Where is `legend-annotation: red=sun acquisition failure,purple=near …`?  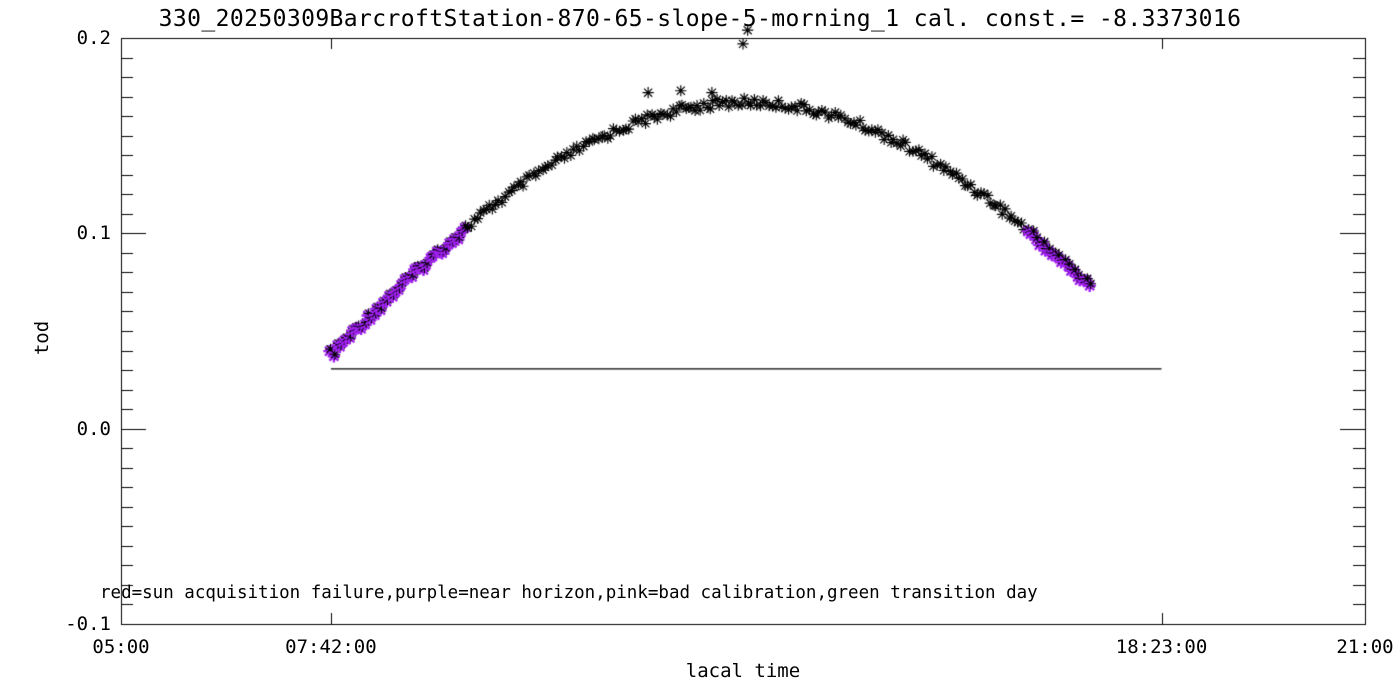
legend-annotation: red=sun acquisition failure,purple=near … is located at coordinates (569, 593).